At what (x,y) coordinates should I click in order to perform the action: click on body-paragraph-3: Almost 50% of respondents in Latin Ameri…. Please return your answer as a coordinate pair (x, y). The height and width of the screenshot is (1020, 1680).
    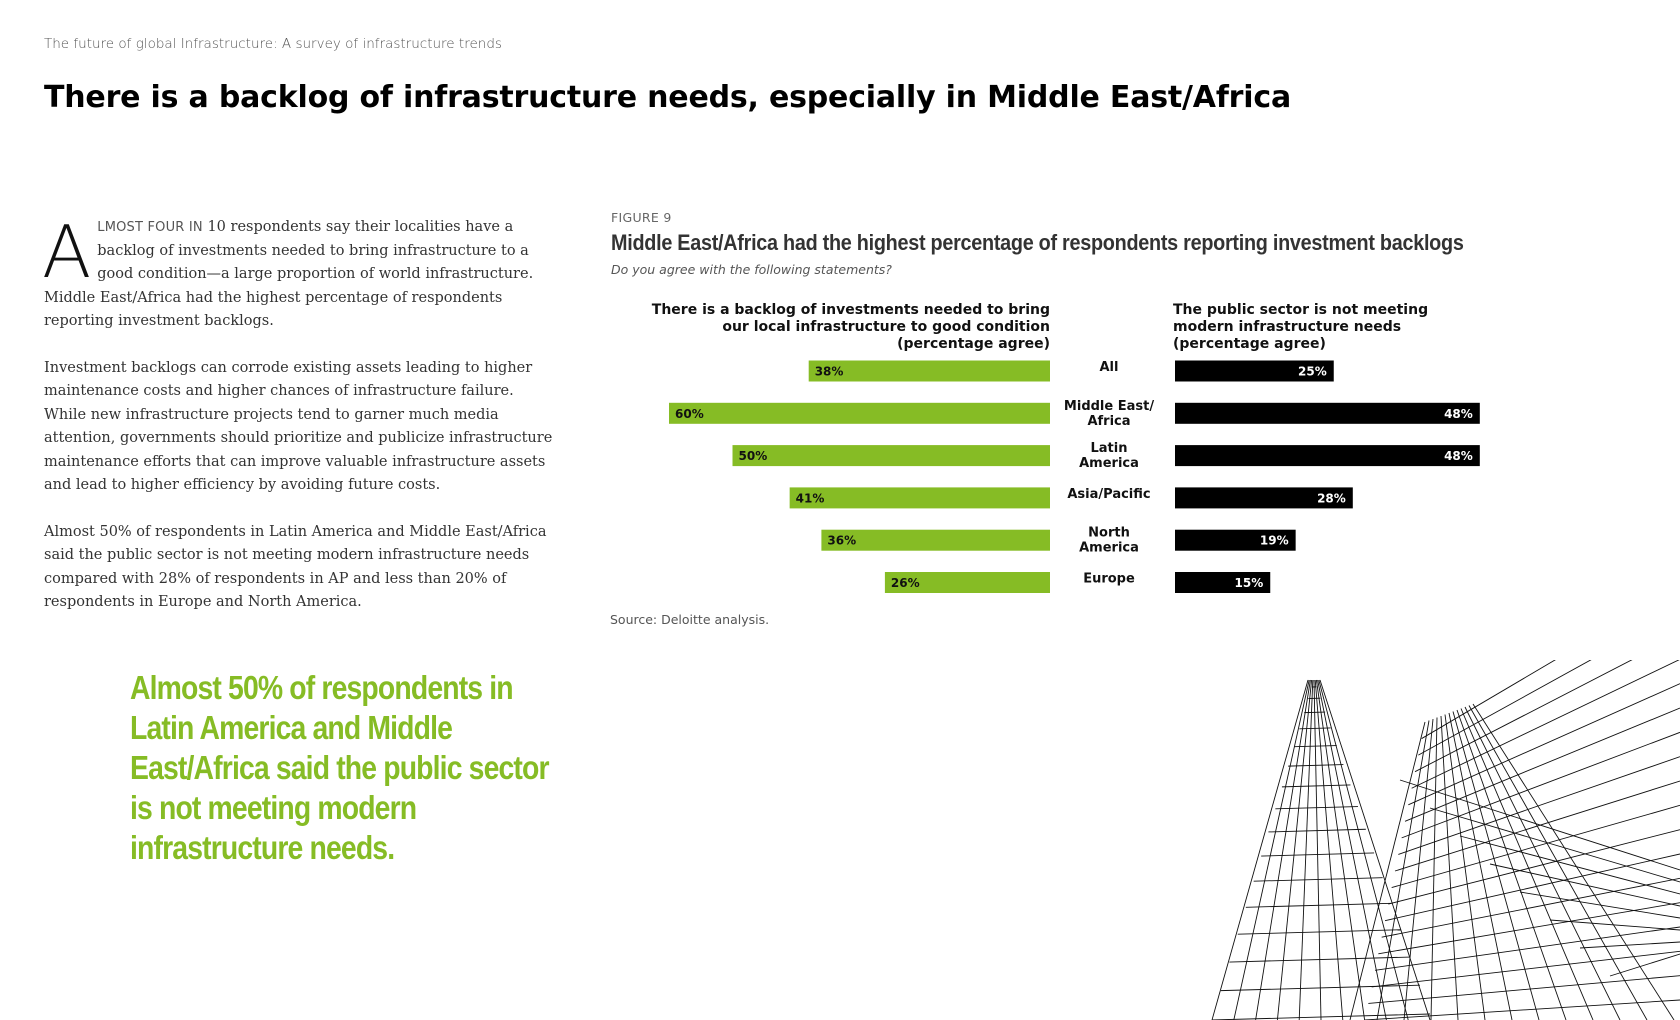
    Looking at the image, I should click on (295, 567).